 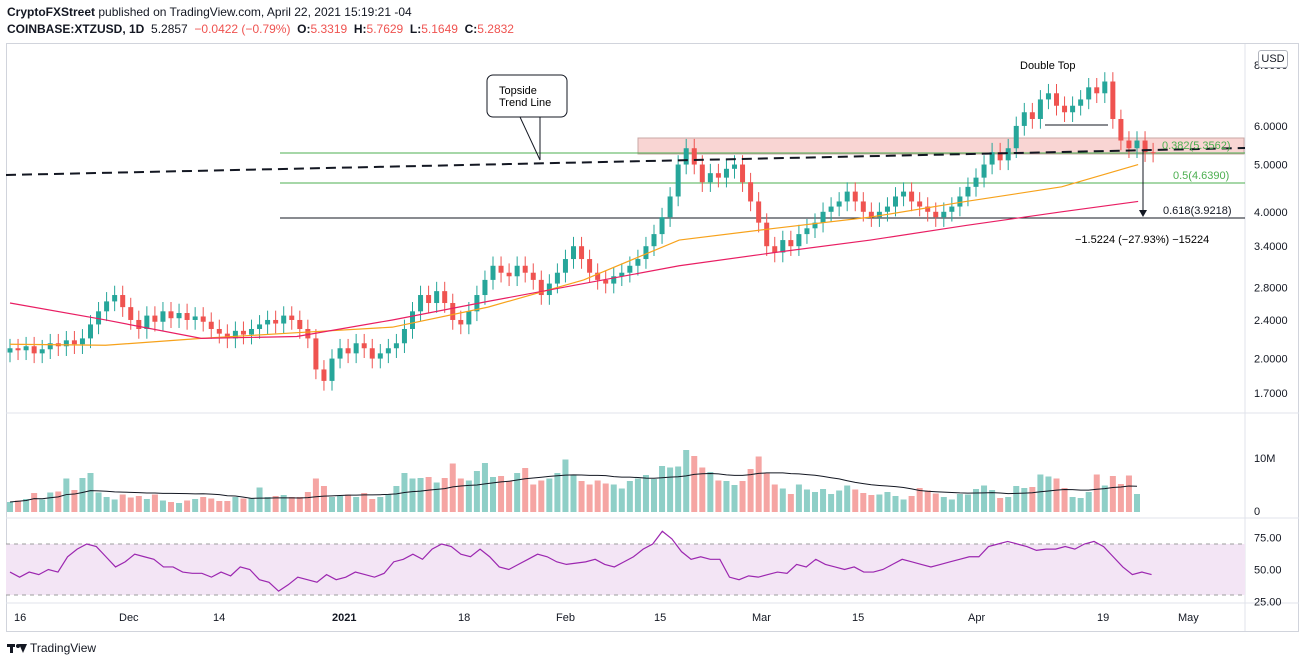 I want to click on time-tick-label: Mar, so click(x=761, y=618).